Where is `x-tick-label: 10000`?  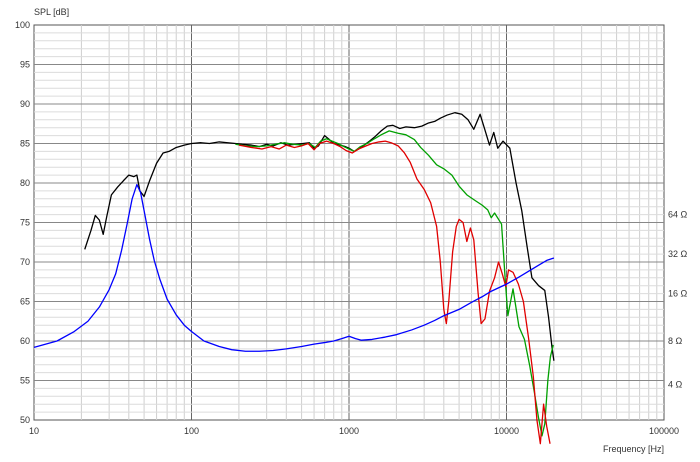
x-tick-label: 10000 is located at coordinates (506, 431).